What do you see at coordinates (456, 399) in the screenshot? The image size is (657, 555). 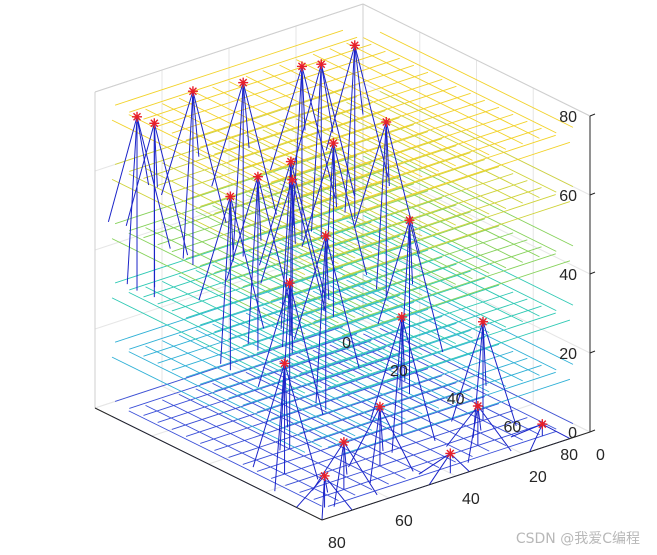 I see `y-tick-label: 40` at bounding box center [456, 399].